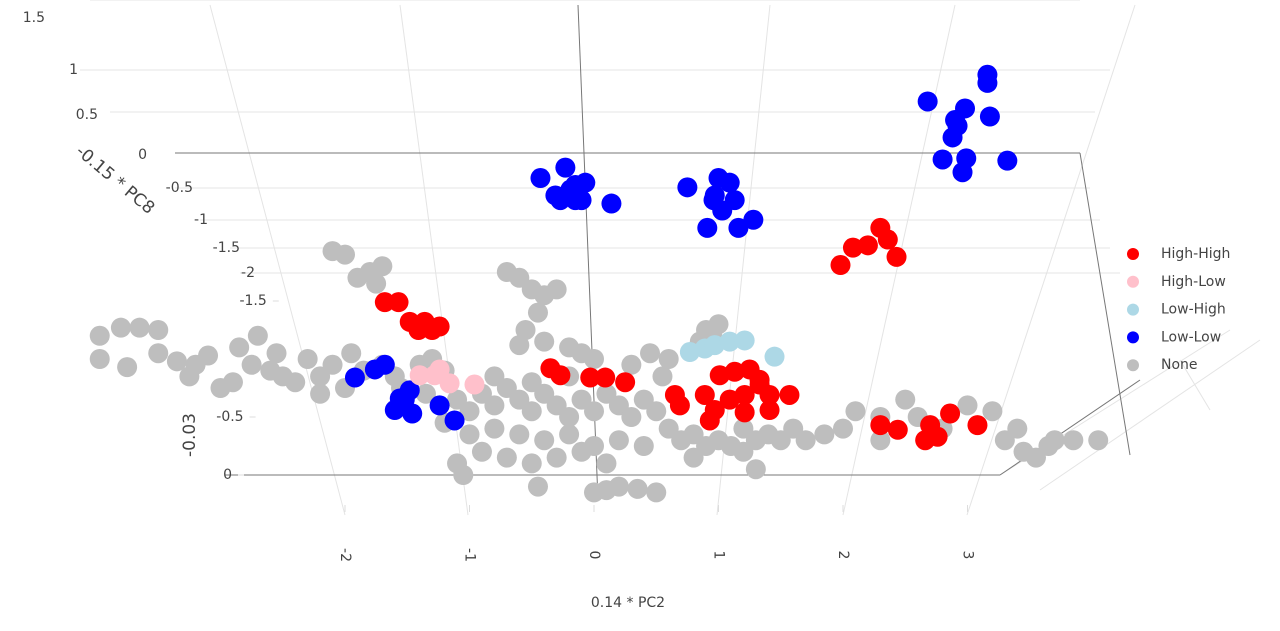 Image resolution: width=1280 pixels, height=631 pixels. I want to click on legend-label: Low-High, so click(1193, 310).